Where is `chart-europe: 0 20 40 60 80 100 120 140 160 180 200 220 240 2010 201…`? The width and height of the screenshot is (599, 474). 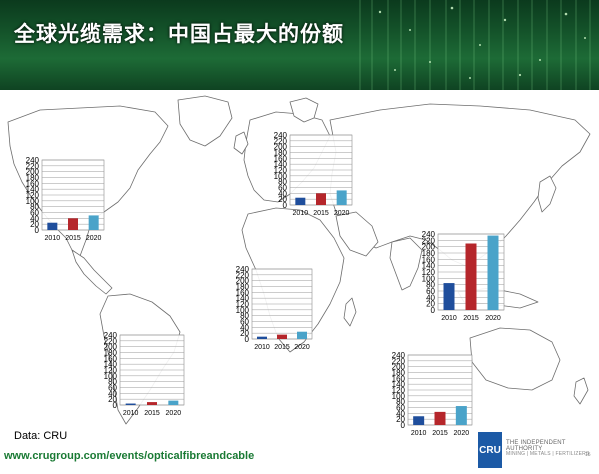 chart-europe: 0 20 40 60 80 100 120 140 160 180 200 220 240 2010 201… is located at coordinates (310, 176).